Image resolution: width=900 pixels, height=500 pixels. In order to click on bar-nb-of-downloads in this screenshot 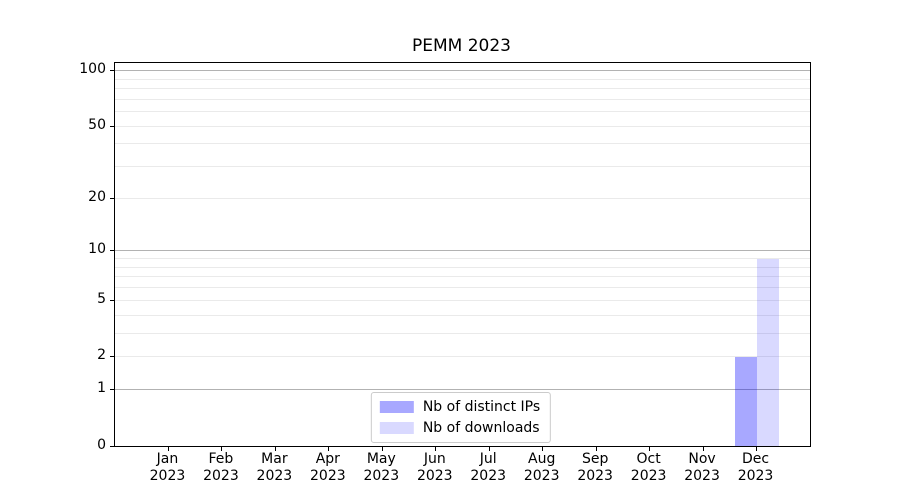, I will do `click(767, 352)`.